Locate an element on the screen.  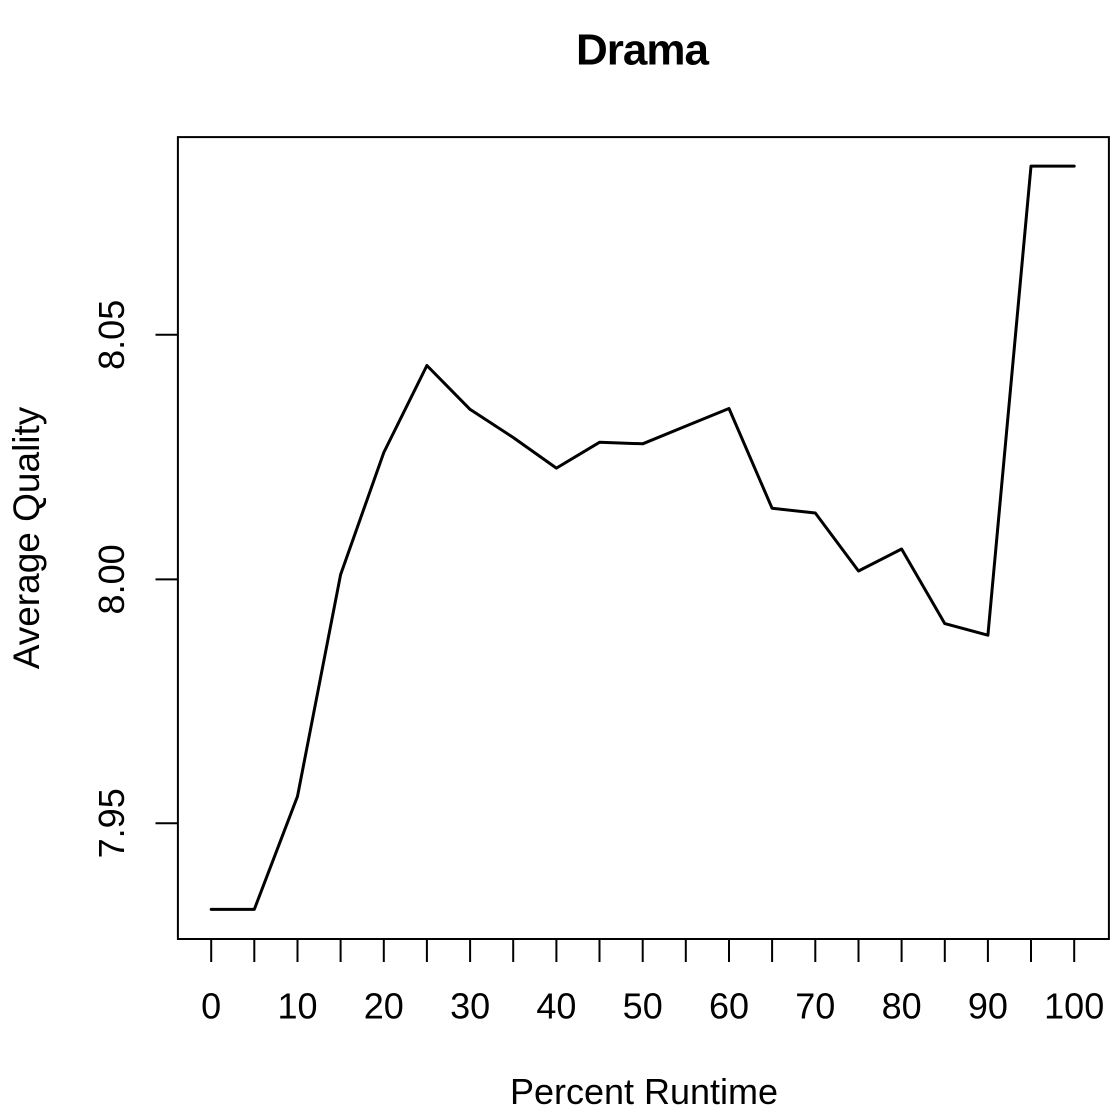
svg-text: 50 is located at coordinates (643, 1005).